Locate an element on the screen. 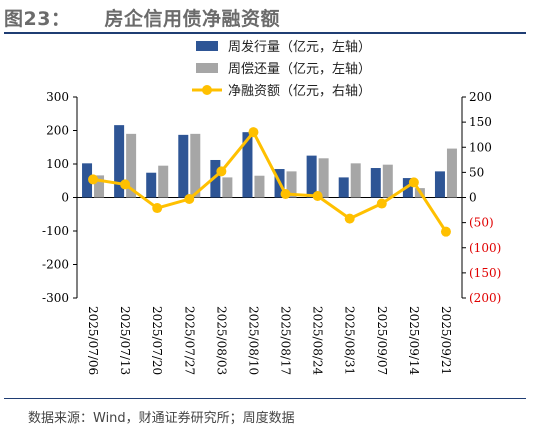  left-tick-label: 0 is located at coordinates (65, 198).